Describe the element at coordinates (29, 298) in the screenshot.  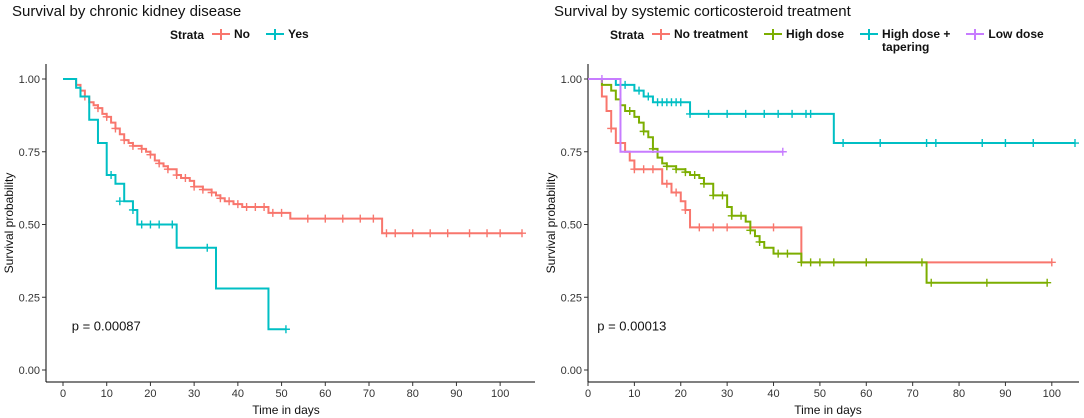
I see `y-tick-label: 0.25` at that location.